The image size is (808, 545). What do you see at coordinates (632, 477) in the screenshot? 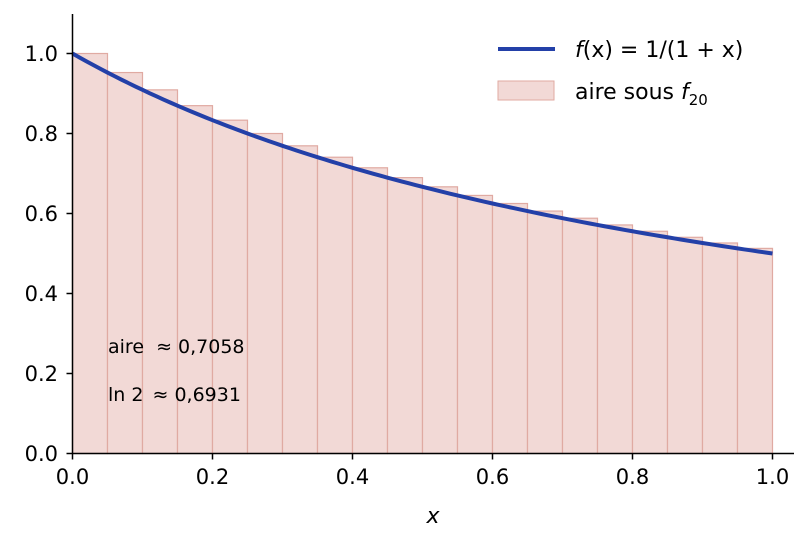
I see `x-tick-label-4: 0.8` at bounding box center [632, 477].